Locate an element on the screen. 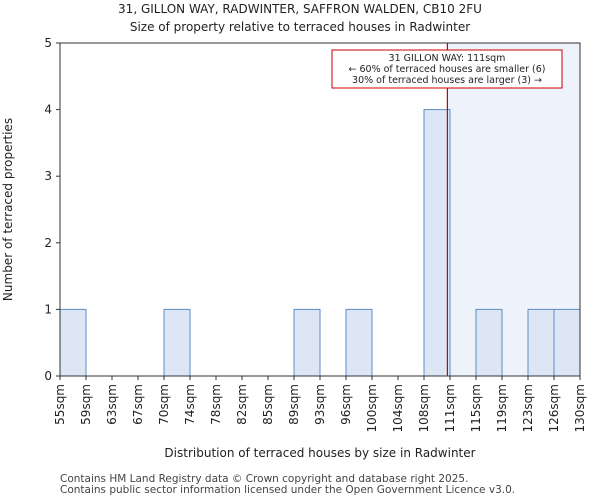  y-tick-label: 4 is located at coordinates (48, 110).